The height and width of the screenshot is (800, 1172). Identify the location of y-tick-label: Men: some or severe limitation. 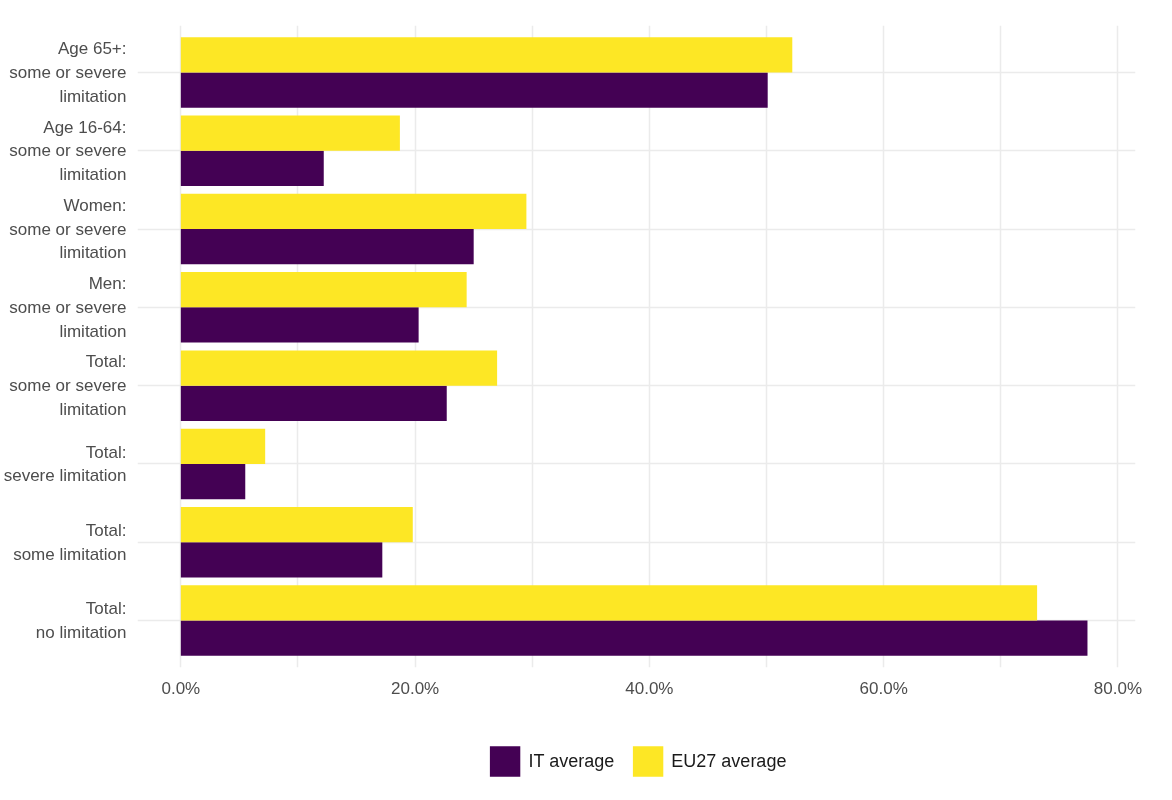
(68, 307).